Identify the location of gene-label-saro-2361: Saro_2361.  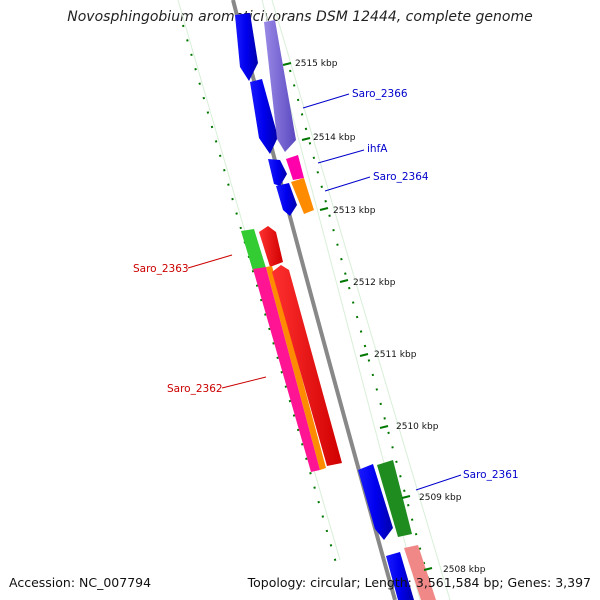
(467, 480).